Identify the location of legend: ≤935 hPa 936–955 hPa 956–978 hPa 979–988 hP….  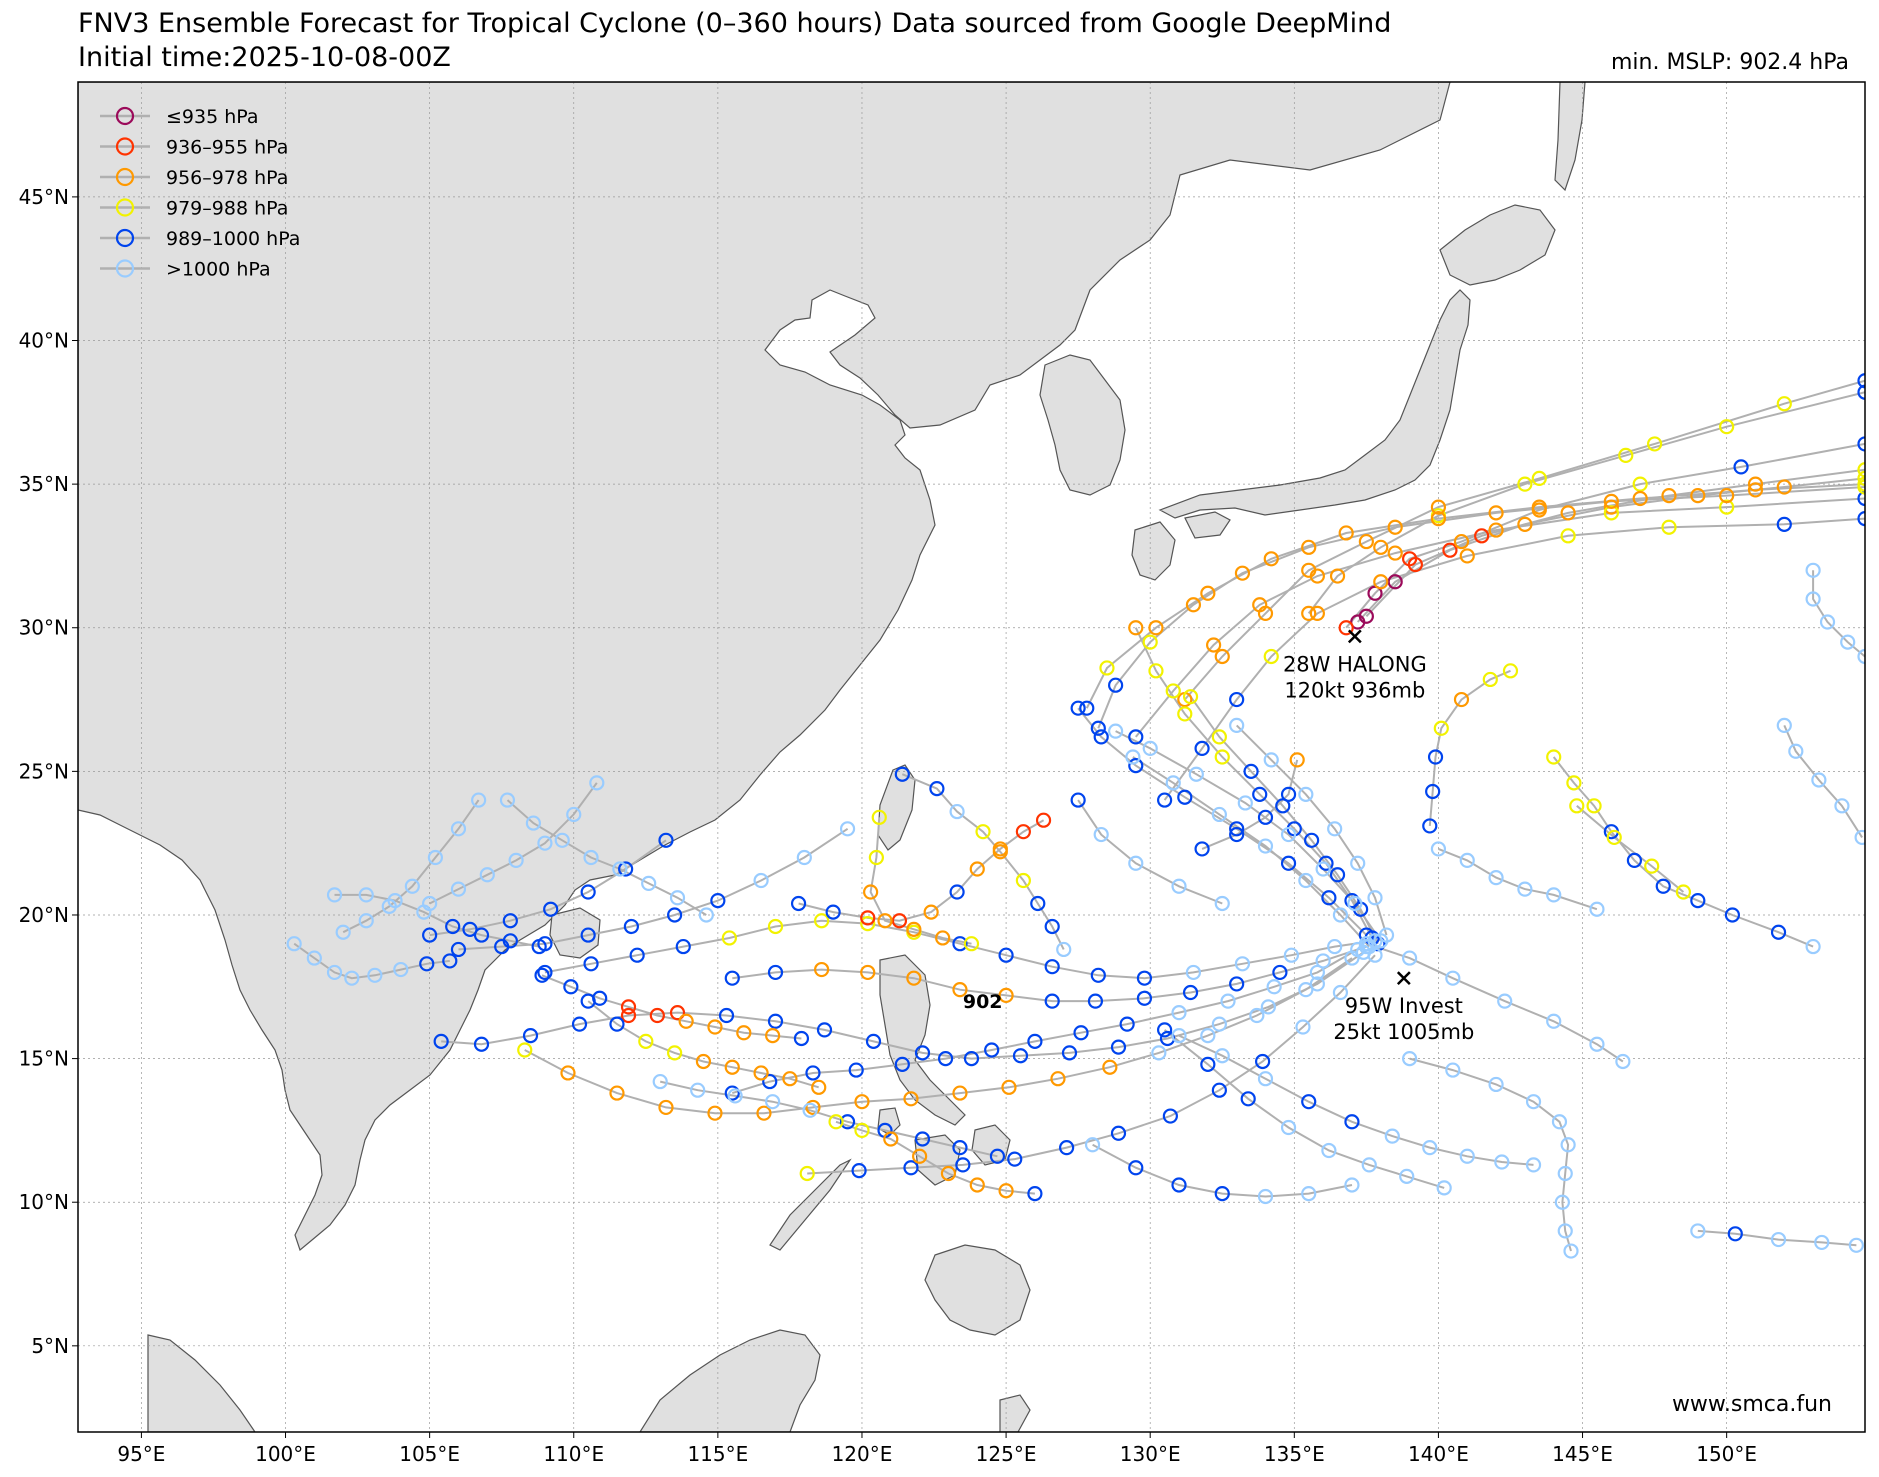
(200, 193).